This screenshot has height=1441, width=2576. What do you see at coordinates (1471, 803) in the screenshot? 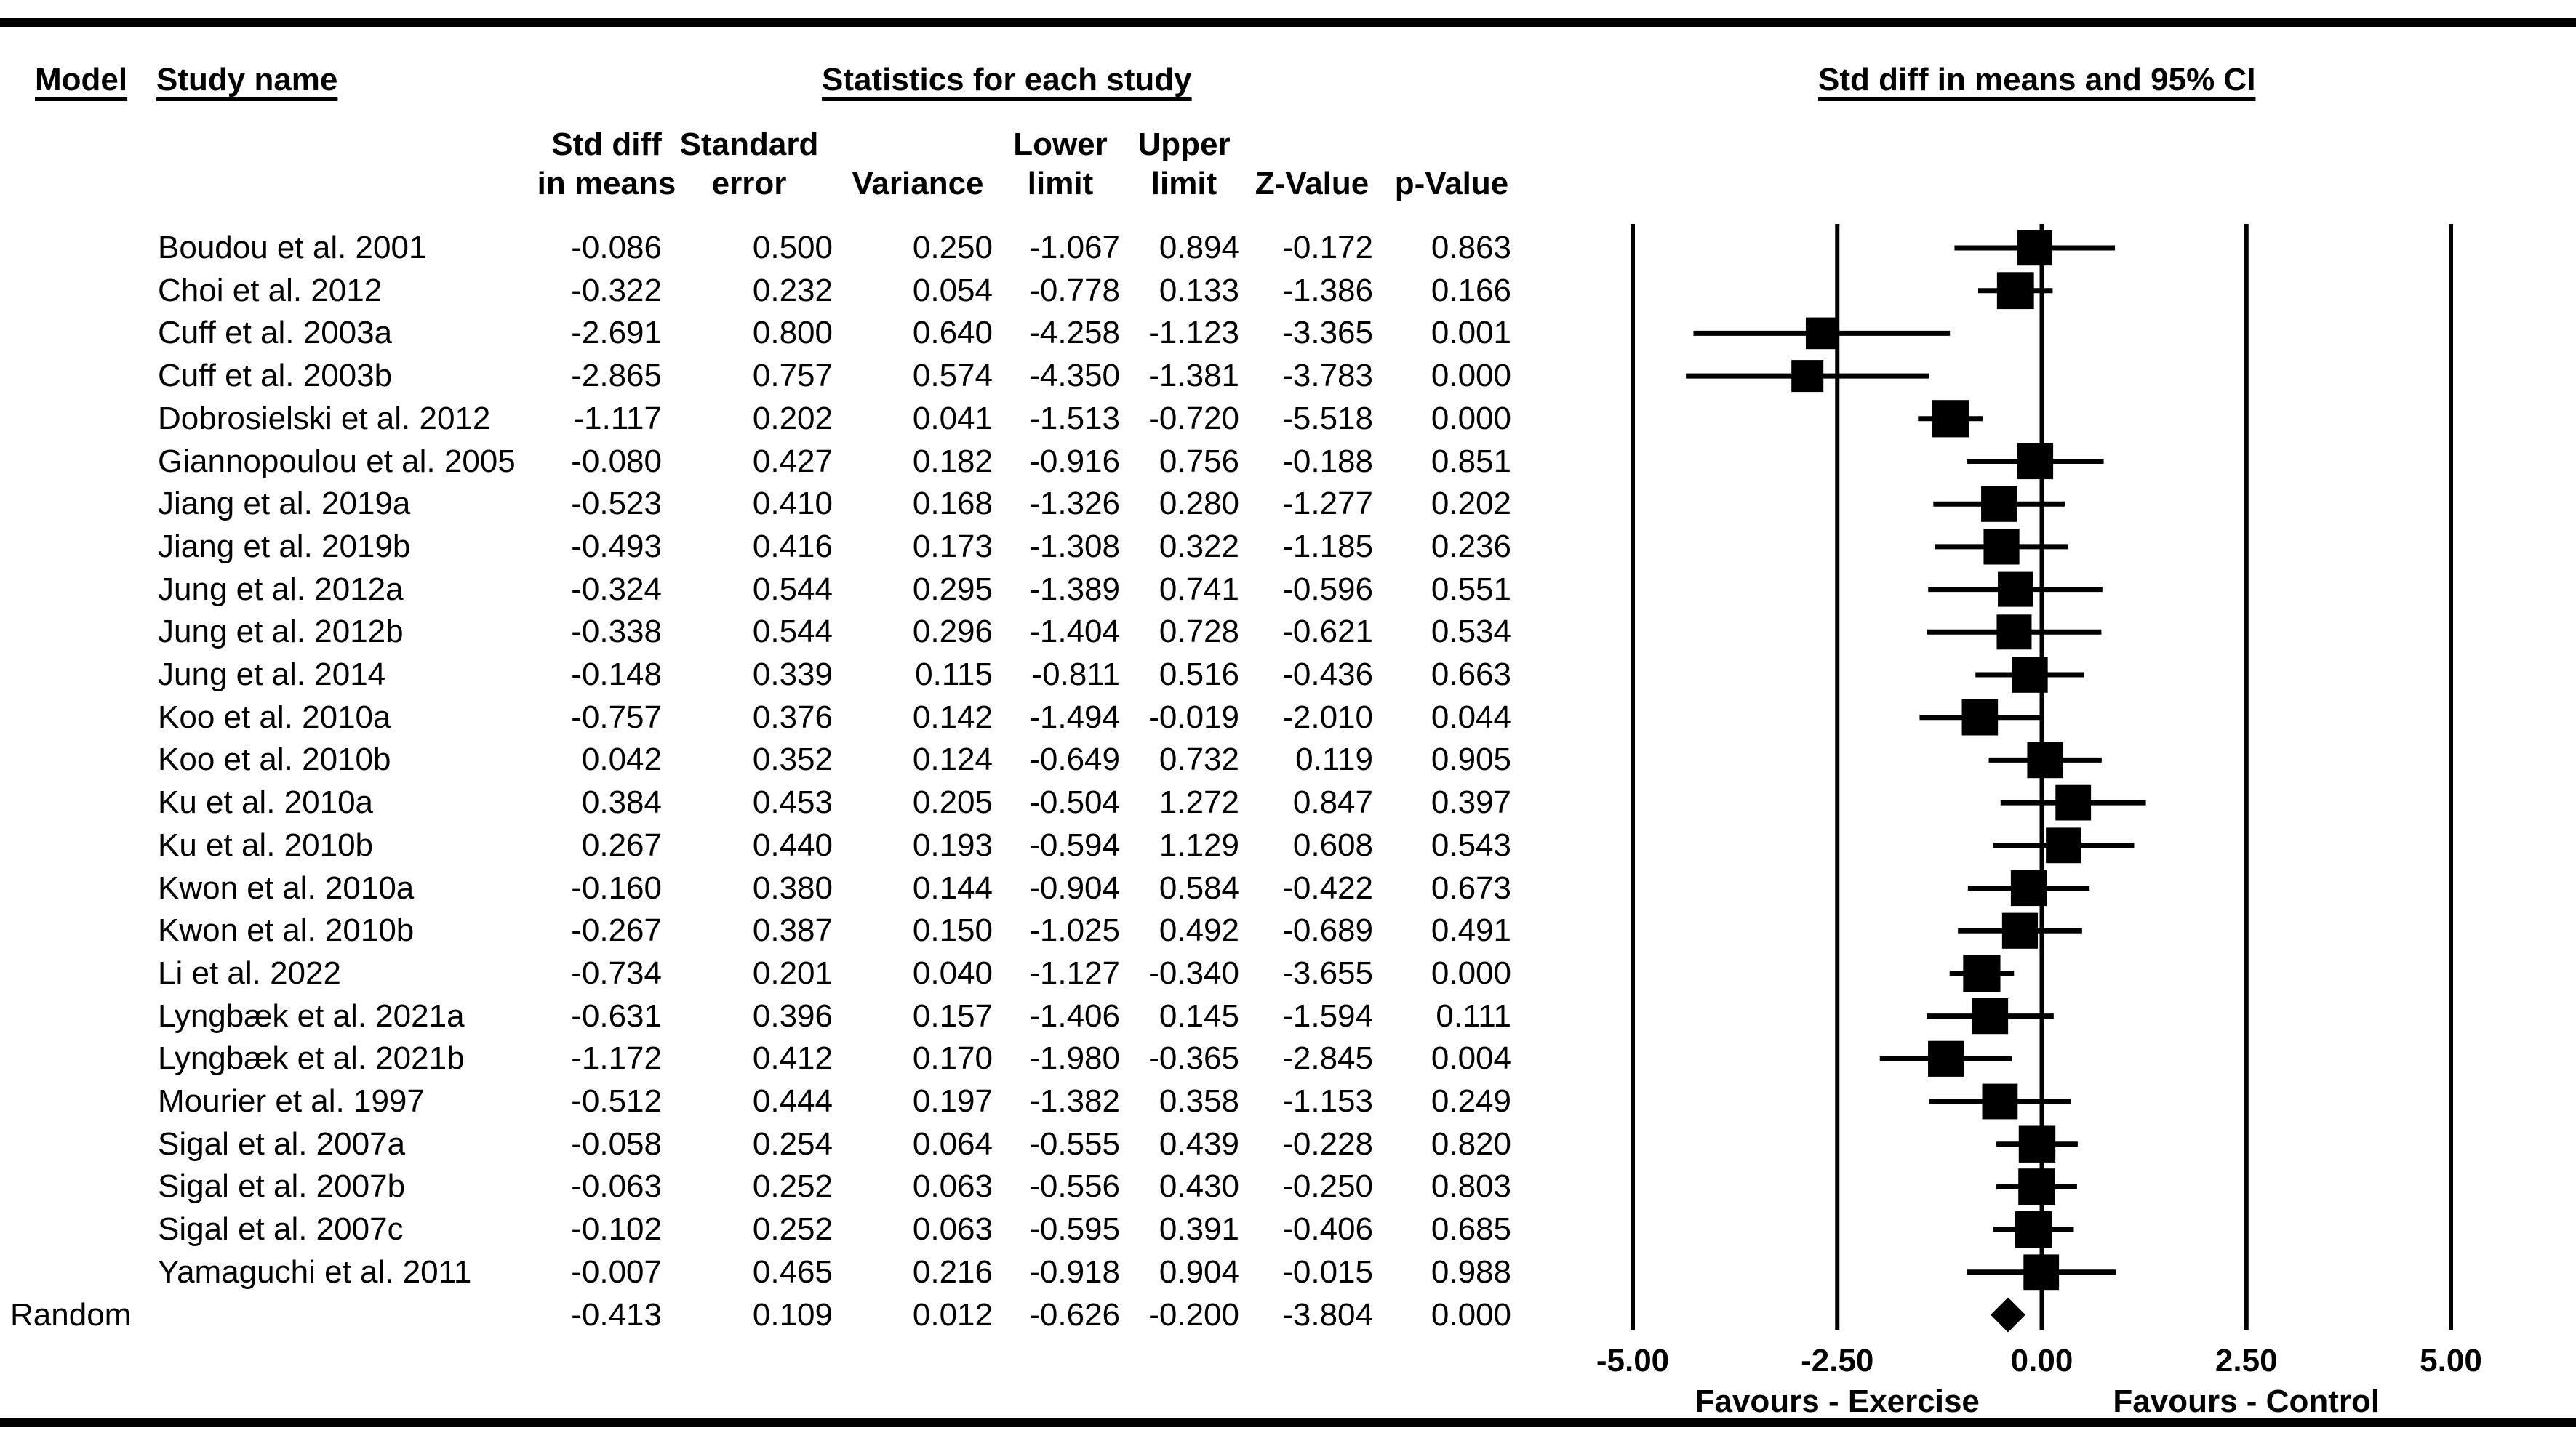
I see `cell-p: 0.397` at bounding box center [1471, 803].